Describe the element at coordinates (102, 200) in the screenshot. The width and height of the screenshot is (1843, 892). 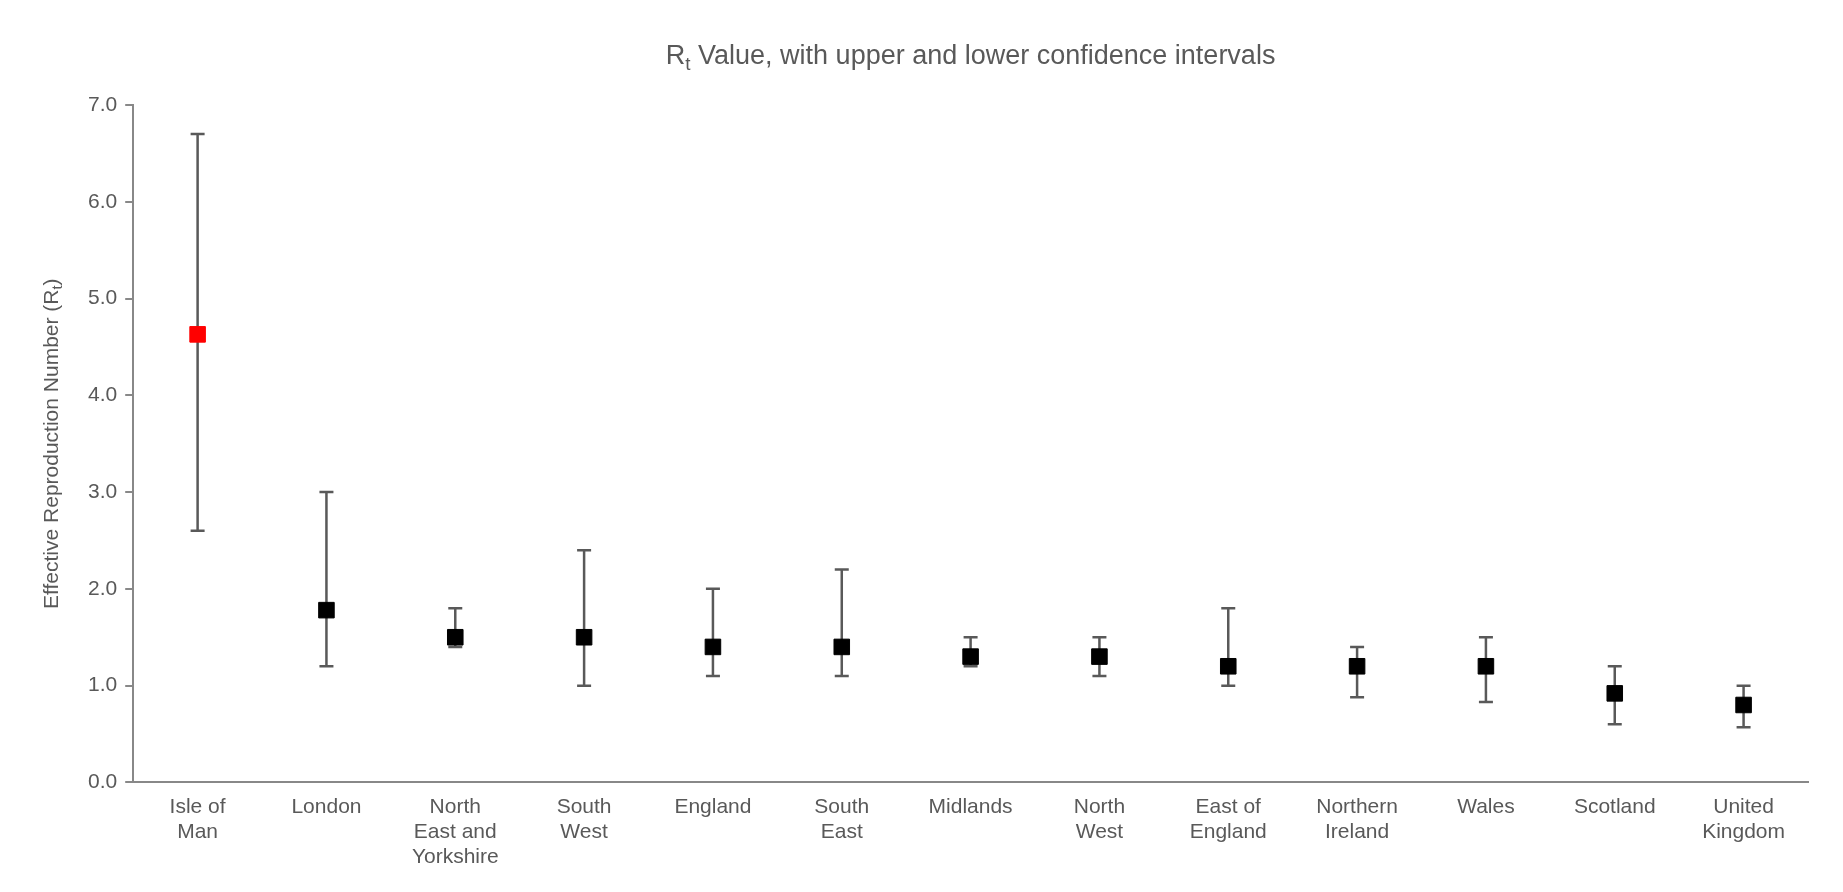
I see `y-tick-label: 6.0` at that location.